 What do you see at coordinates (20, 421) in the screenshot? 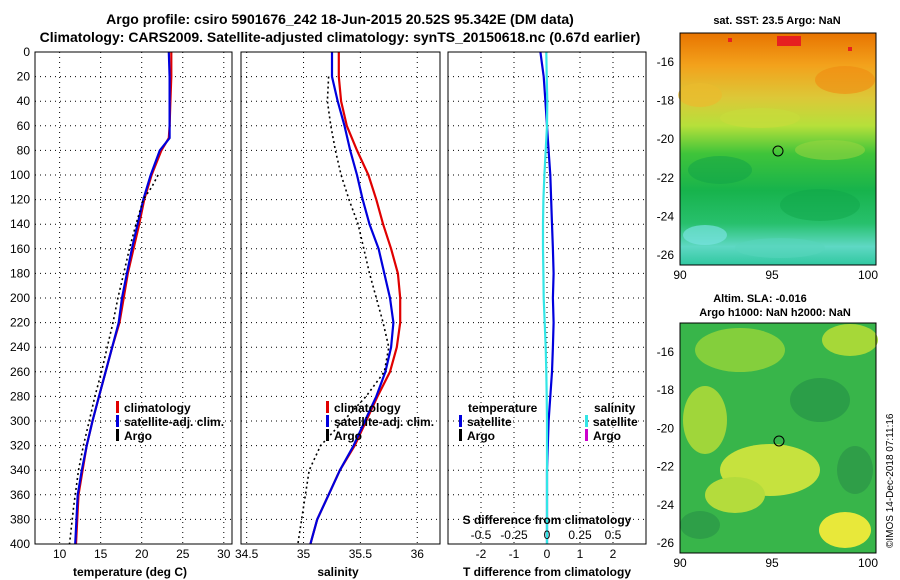
I see `depth-tick-label: 300` at bounding box center [20, 421].